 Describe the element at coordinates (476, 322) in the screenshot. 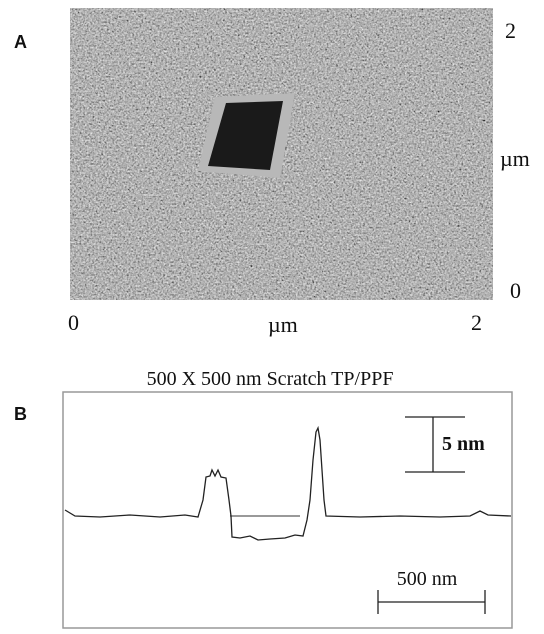

I see `x-axis-label: 2` at that location.